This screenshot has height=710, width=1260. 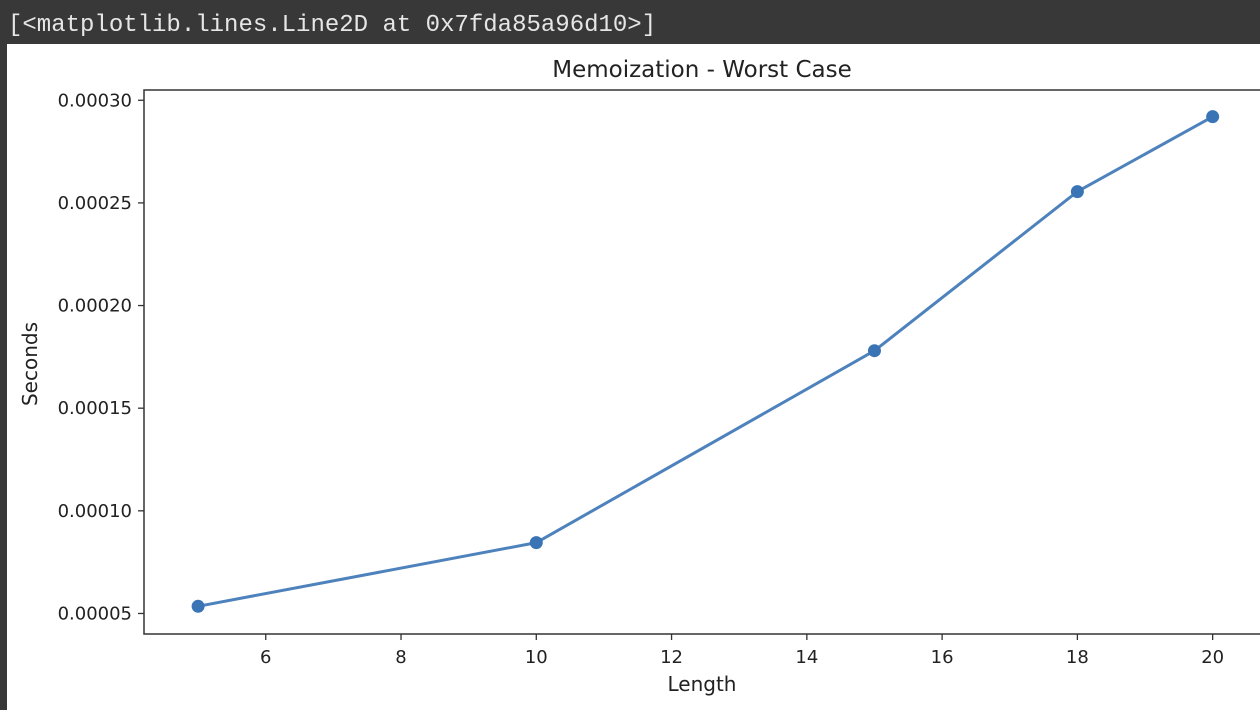 I want to click on y-tick-label: 0.00025, so click(x=95, y=203).